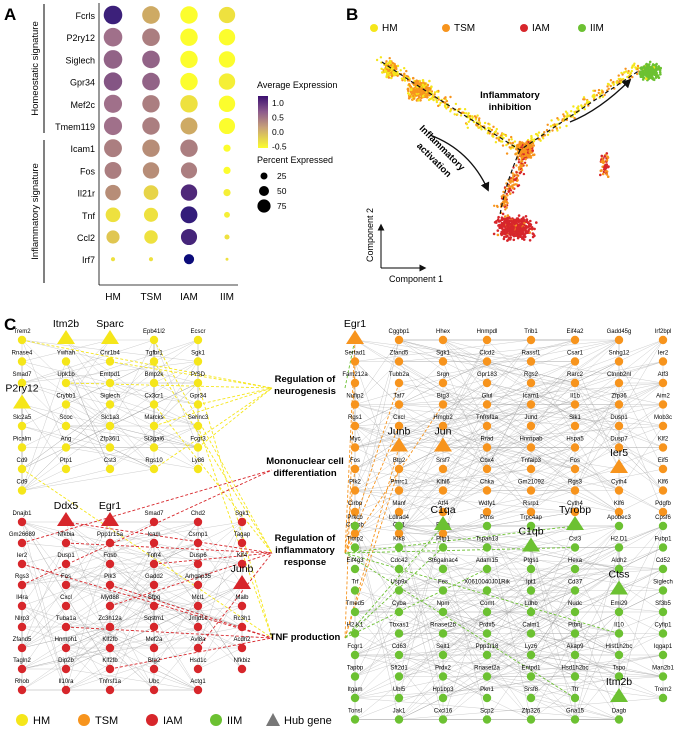  What do you see at coordinates (619, 626) in the screenshot?
I see `gene-label: Il10` at bounding box center [619, 626].